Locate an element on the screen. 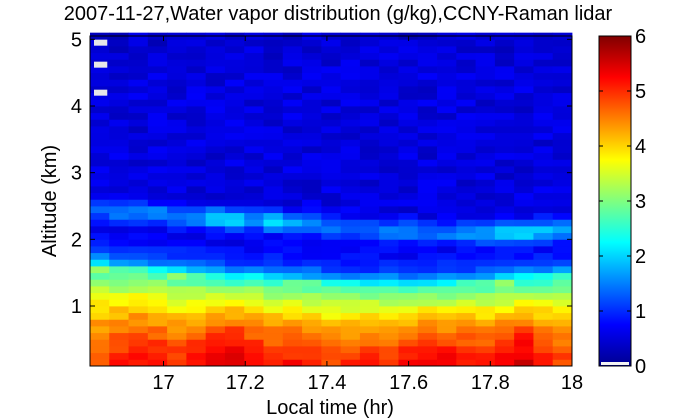  missing-data-mark is located at coordinates (101, 92).